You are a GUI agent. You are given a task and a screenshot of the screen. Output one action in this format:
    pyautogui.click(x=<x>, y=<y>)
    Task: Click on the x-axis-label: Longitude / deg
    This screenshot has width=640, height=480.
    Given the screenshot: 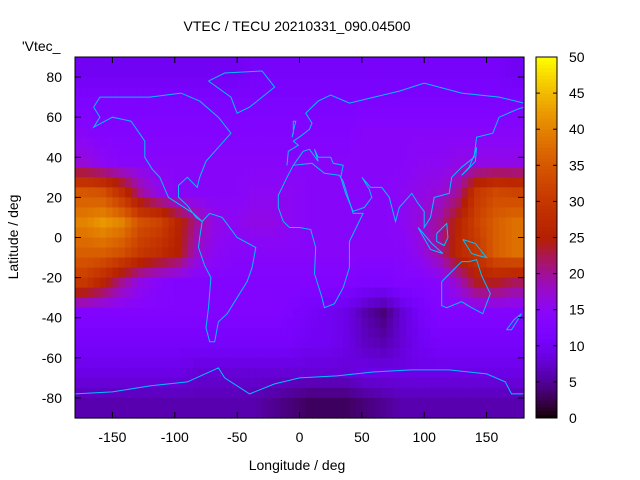 What is the action you would take?
    pyautogui.click(x=297, y=465)
    